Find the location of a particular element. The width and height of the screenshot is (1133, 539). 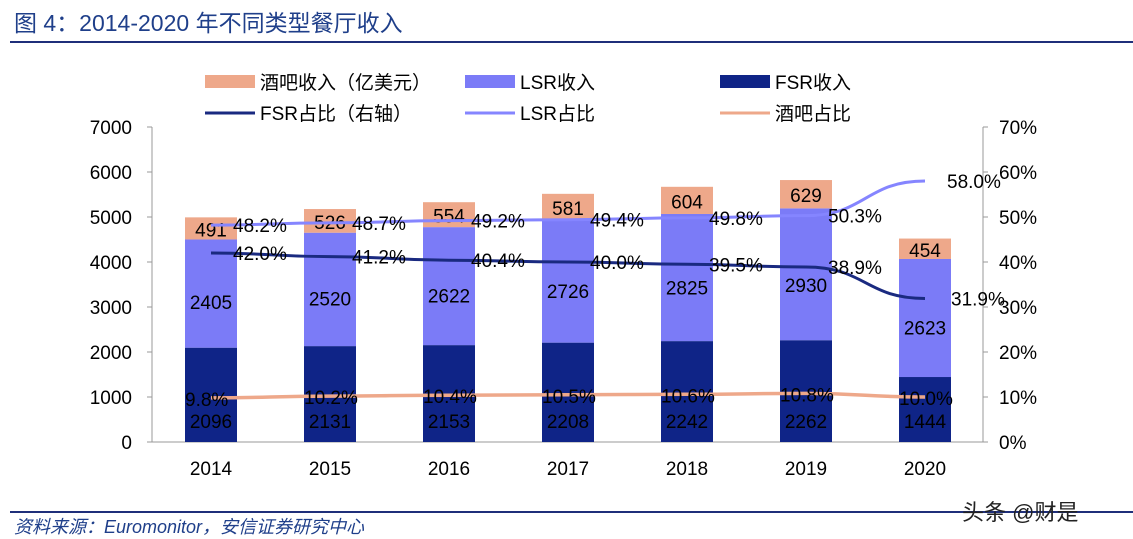

line-label: 49.2% is located at coordinates (498, 222).